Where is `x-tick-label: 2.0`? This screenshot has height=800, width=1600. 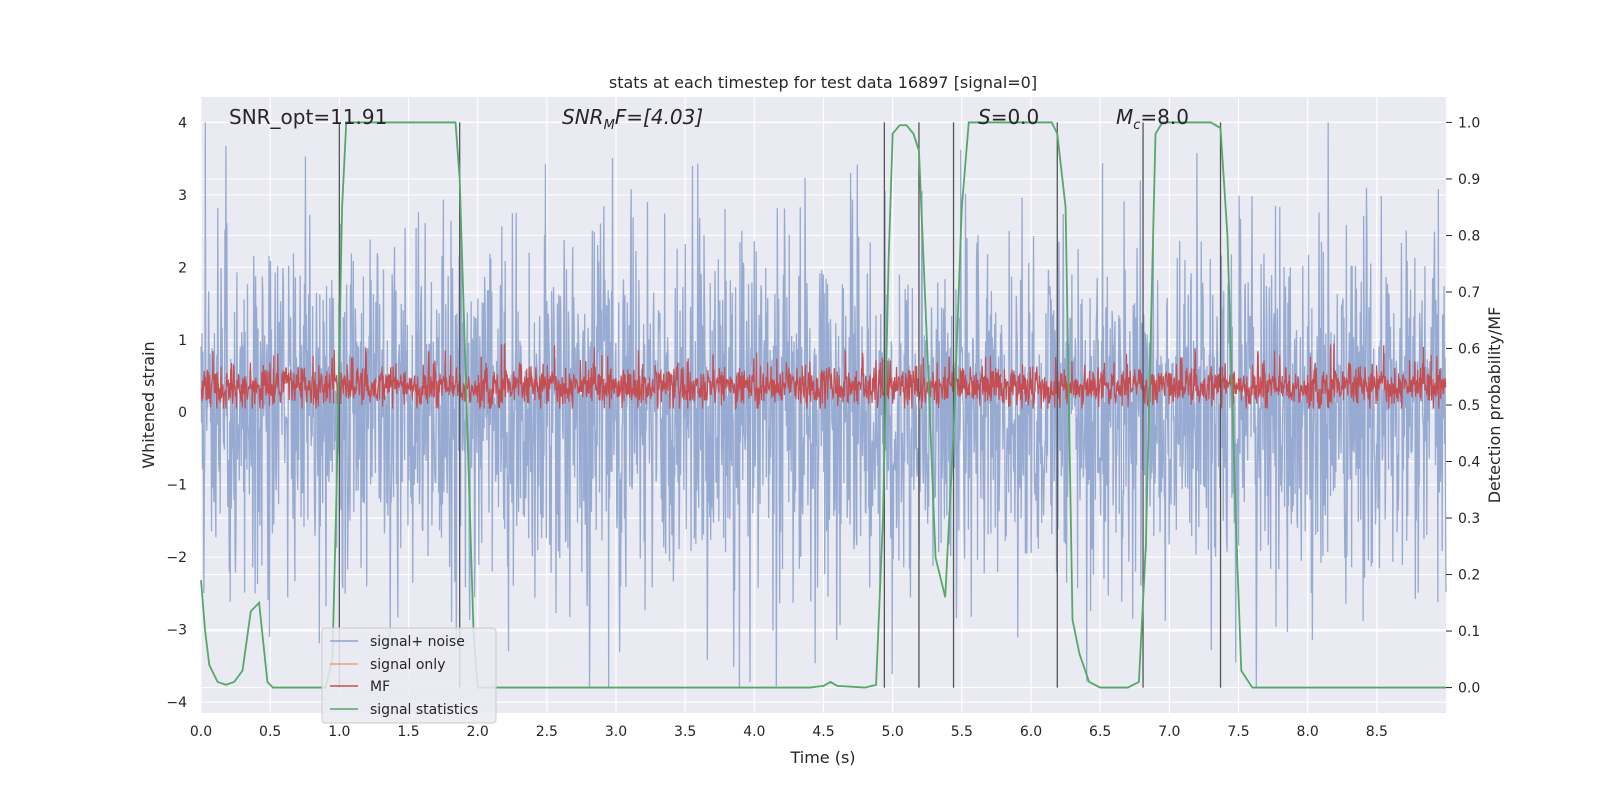 x-tick-label: 2.0 is located at coordinates (478, 732).